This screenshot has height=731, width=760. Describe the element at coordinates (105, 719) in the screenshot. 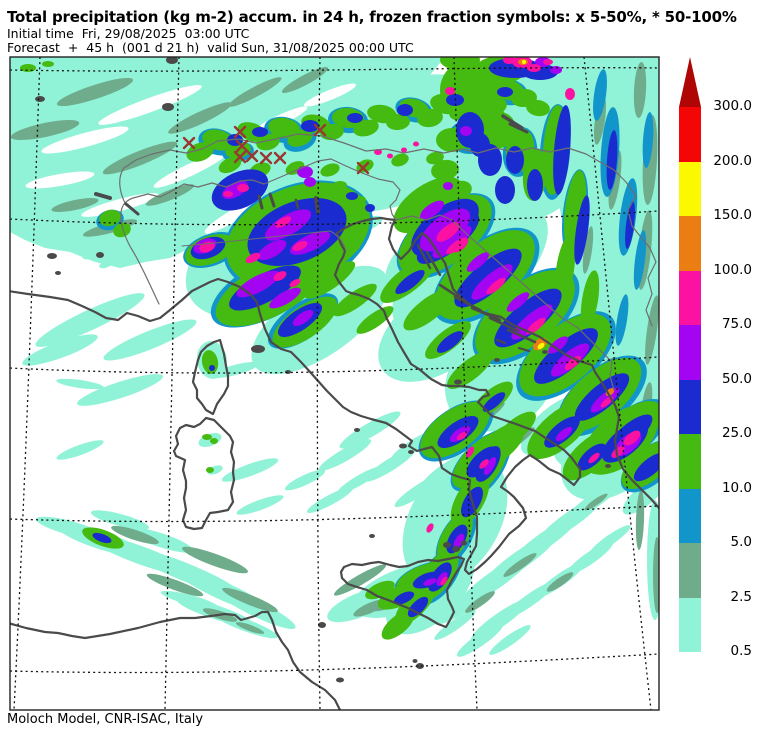

I see `model-credit: Moloch Model, CNR-ISAC, Italy` at that location.